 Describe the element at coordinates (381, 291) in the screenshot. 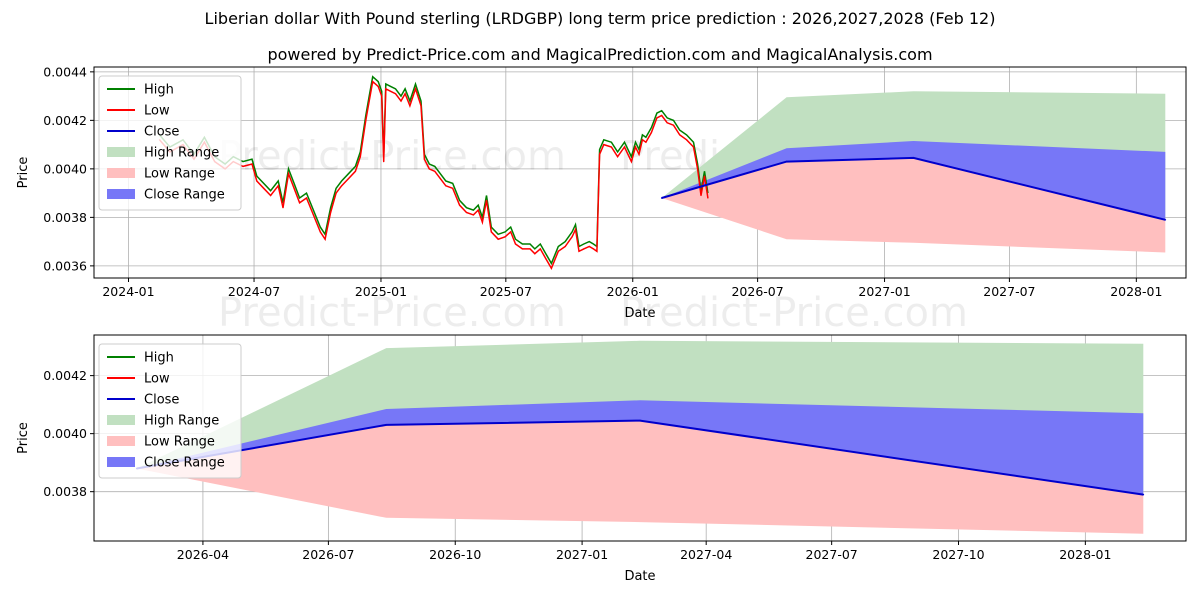

I see `x-tick-label: 2025-01` at that location.